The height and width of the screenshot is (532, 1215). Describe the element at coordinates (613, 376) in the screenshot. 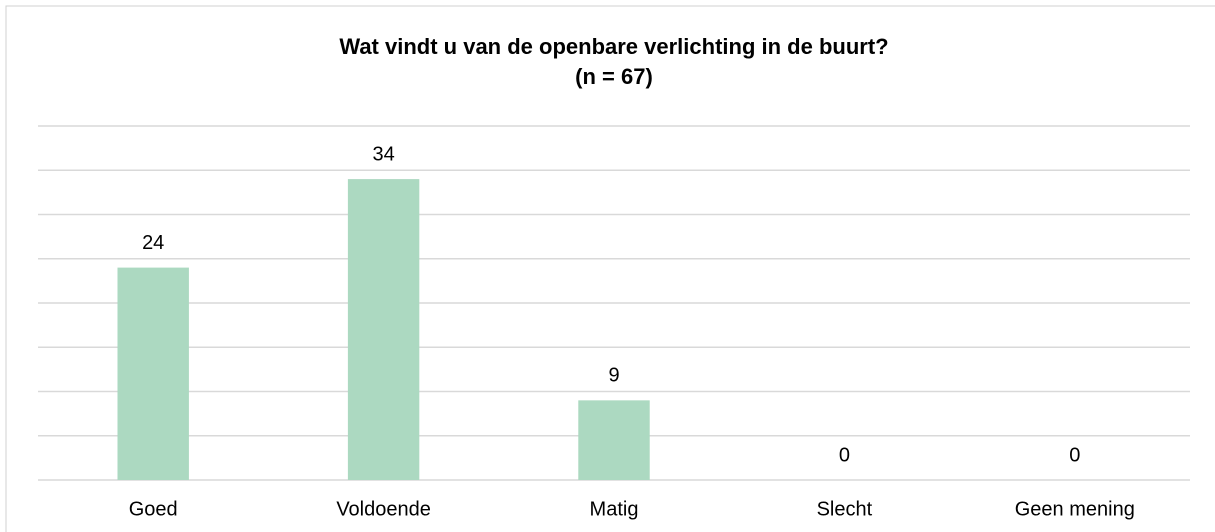

I see `data-label: 9` at that location.